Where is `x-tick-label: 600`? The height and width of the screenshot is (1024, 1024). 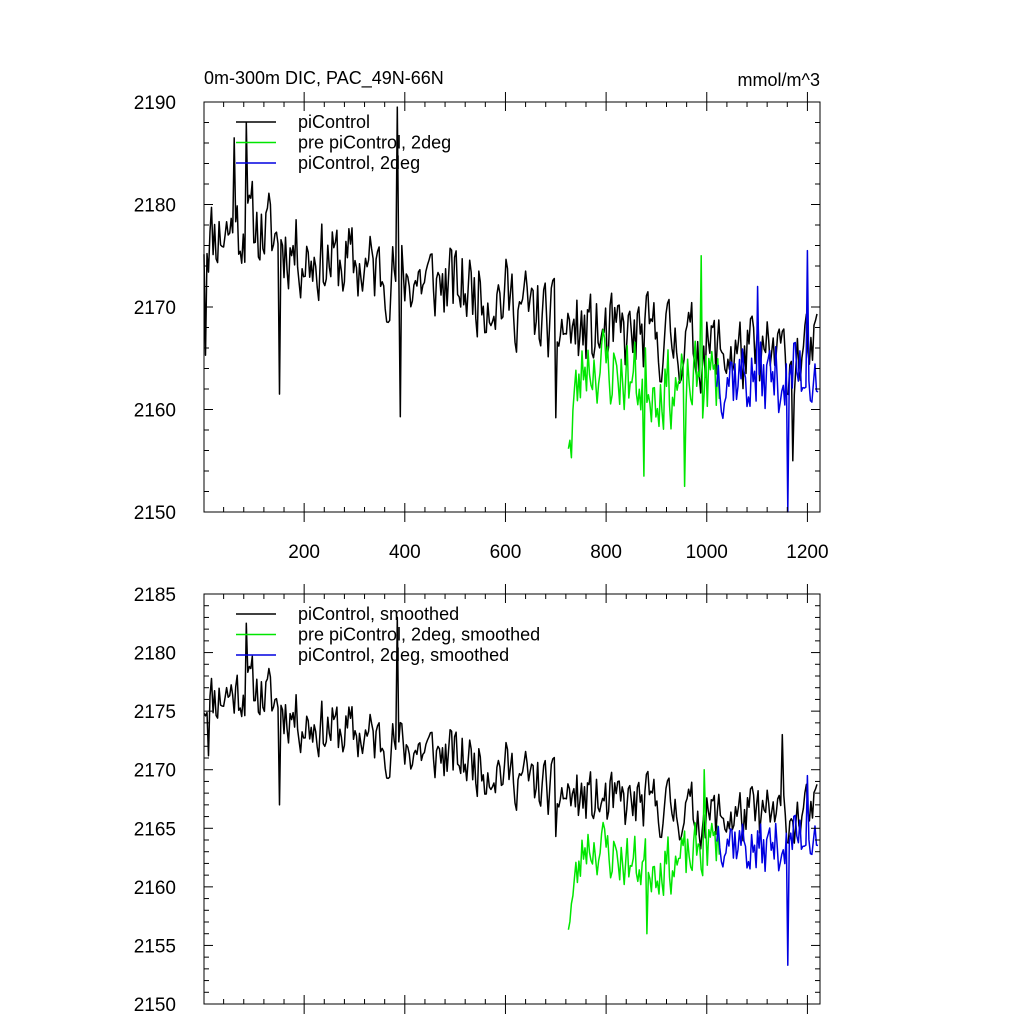
x-tick-label: 600 is located at coordinates (506, 552).